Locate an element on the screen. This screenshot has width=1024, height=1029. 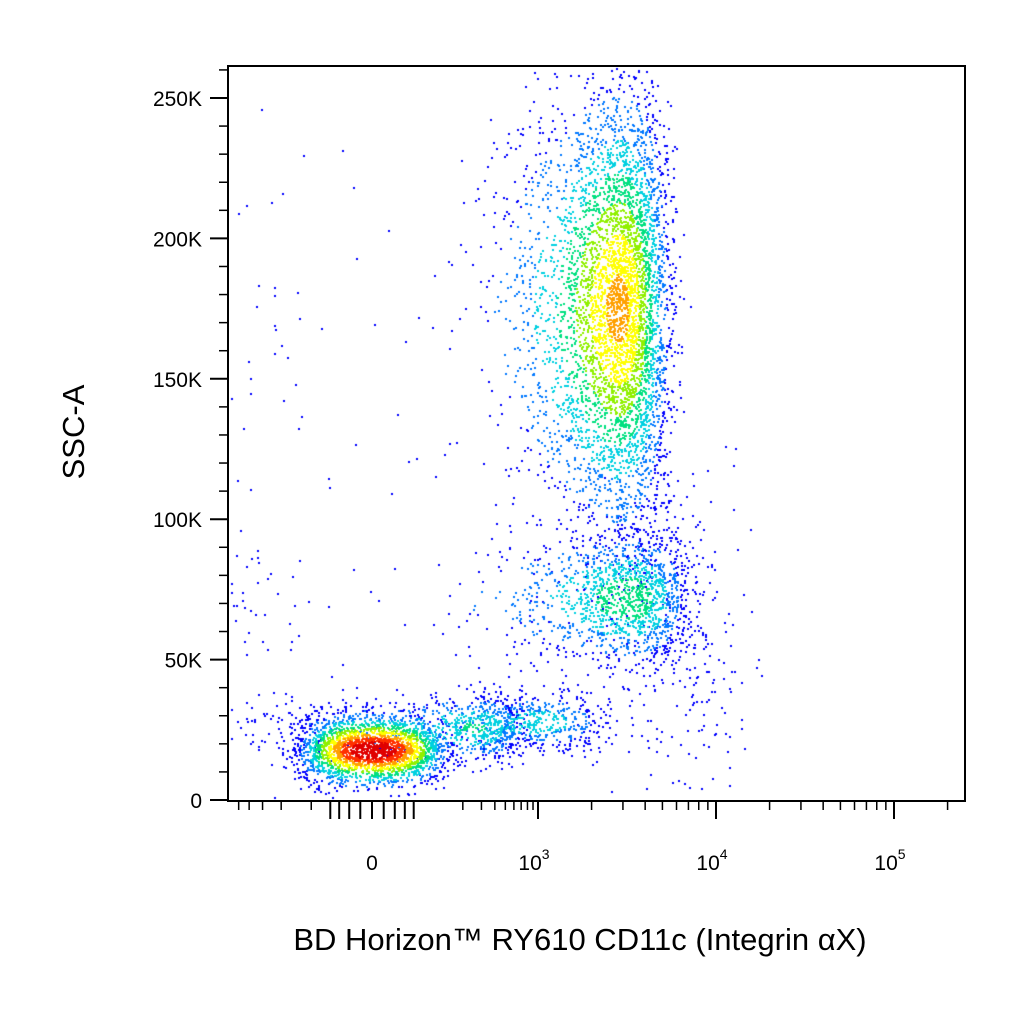
y-tick-label: 150K is located at coordinates (177, 380).